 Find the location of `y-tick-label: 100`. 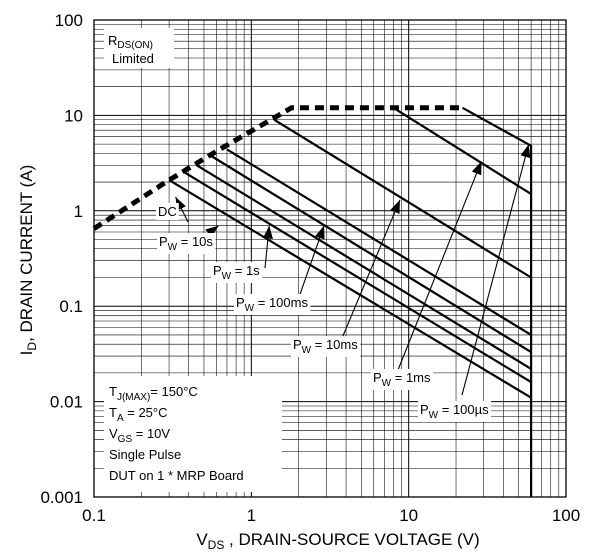

y-tick-label: 100 is located at coordinates (69, 20).